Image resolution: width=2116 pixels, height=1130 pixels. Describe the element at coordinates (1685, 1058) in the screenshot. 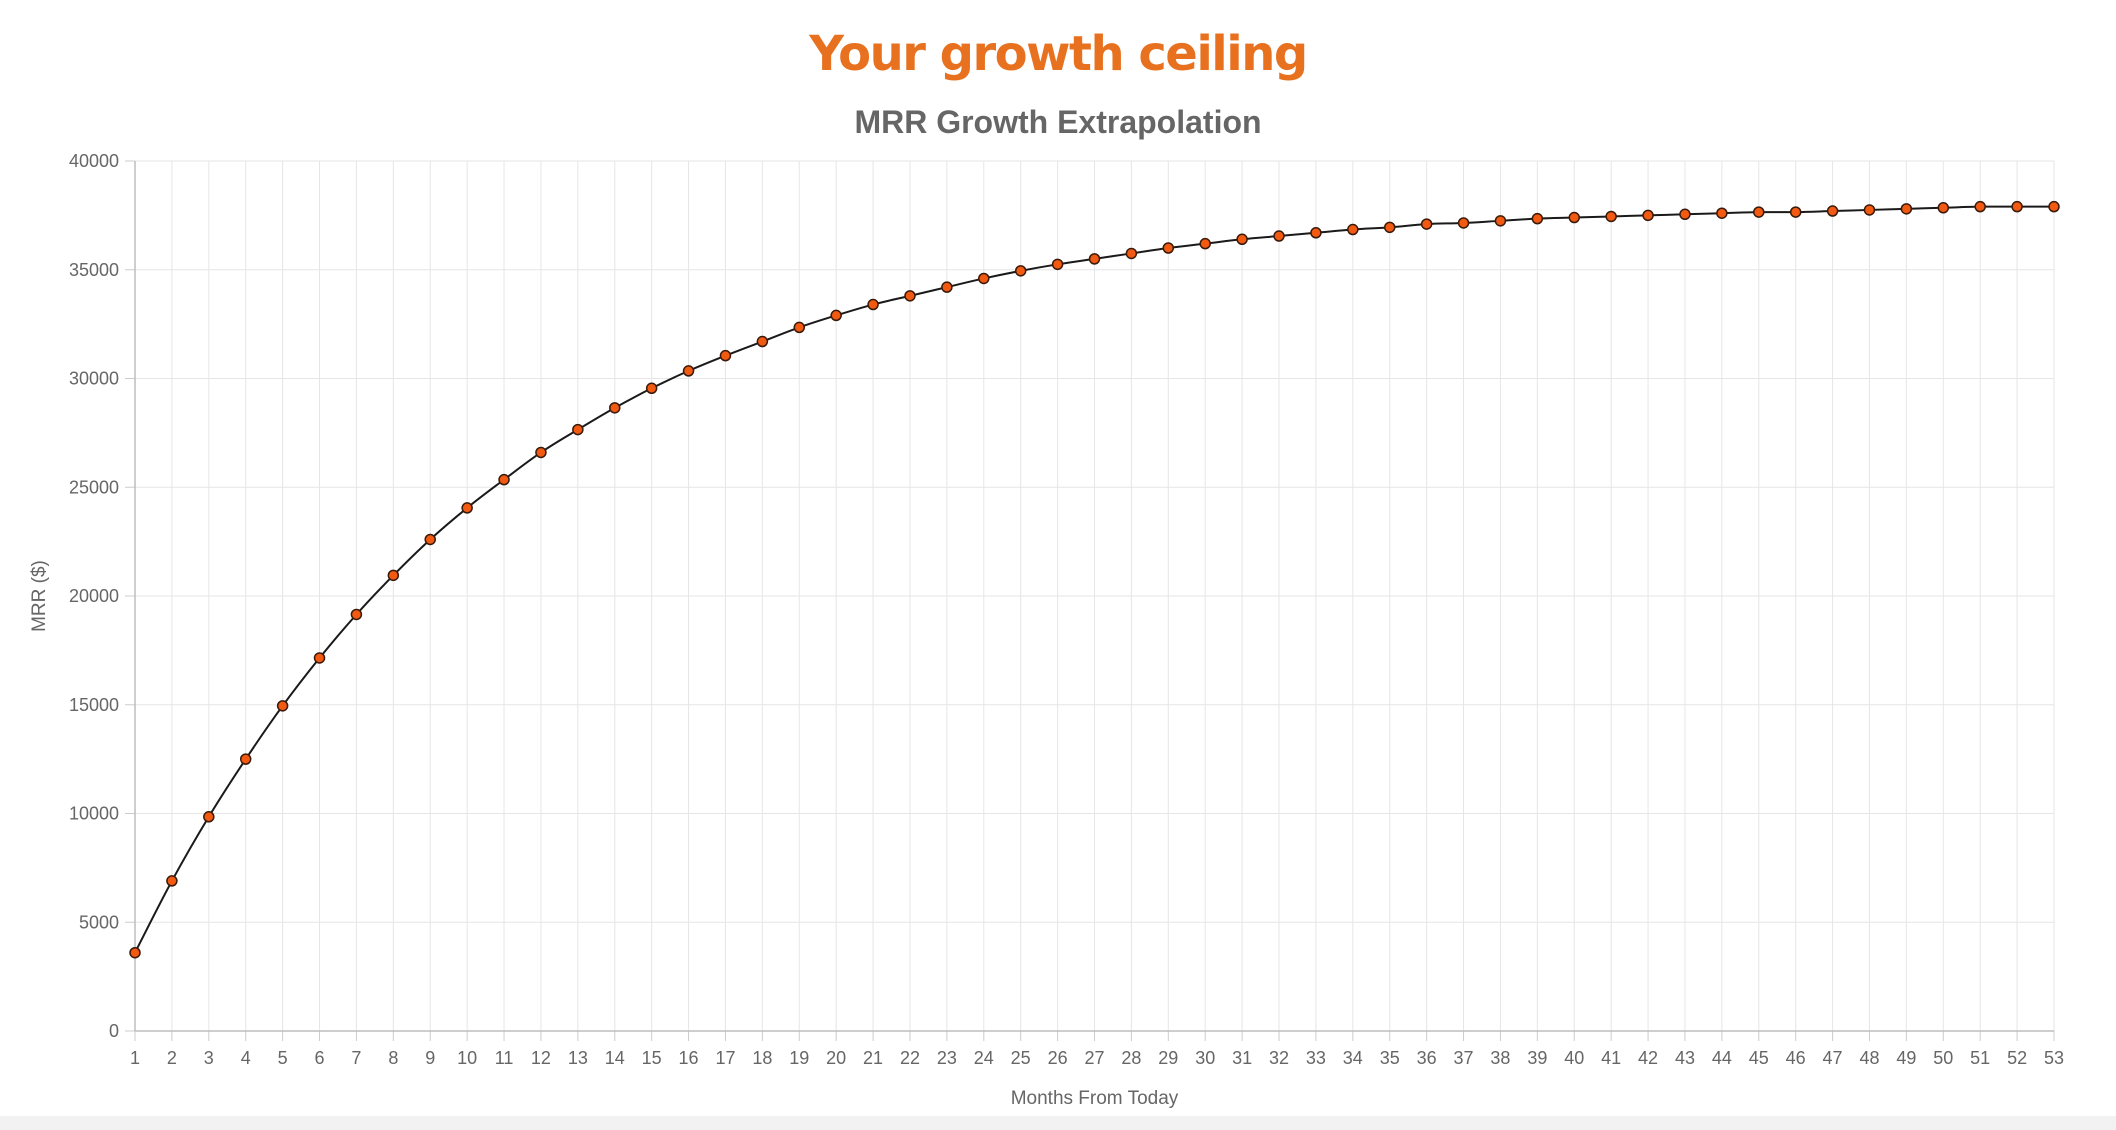

I see `x-tick-label: 43` at that location.